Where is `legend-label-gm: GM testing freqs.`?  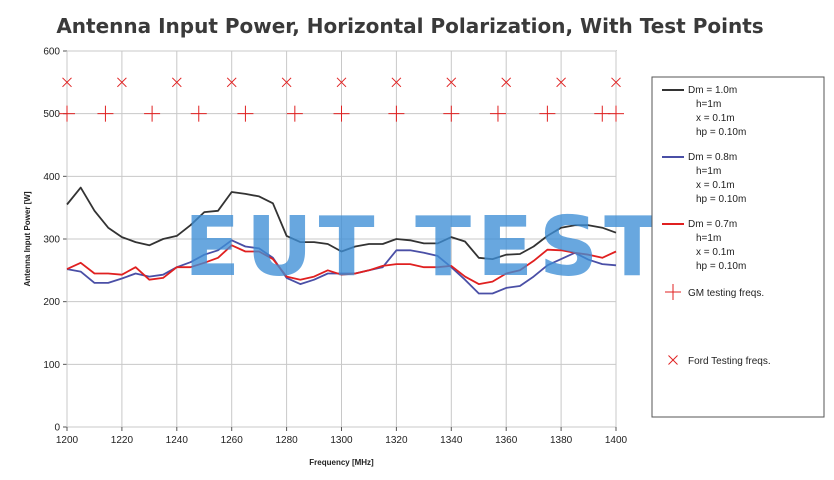
legend-label-gm: GM testing freqs. is located at coordinates (726, 293).